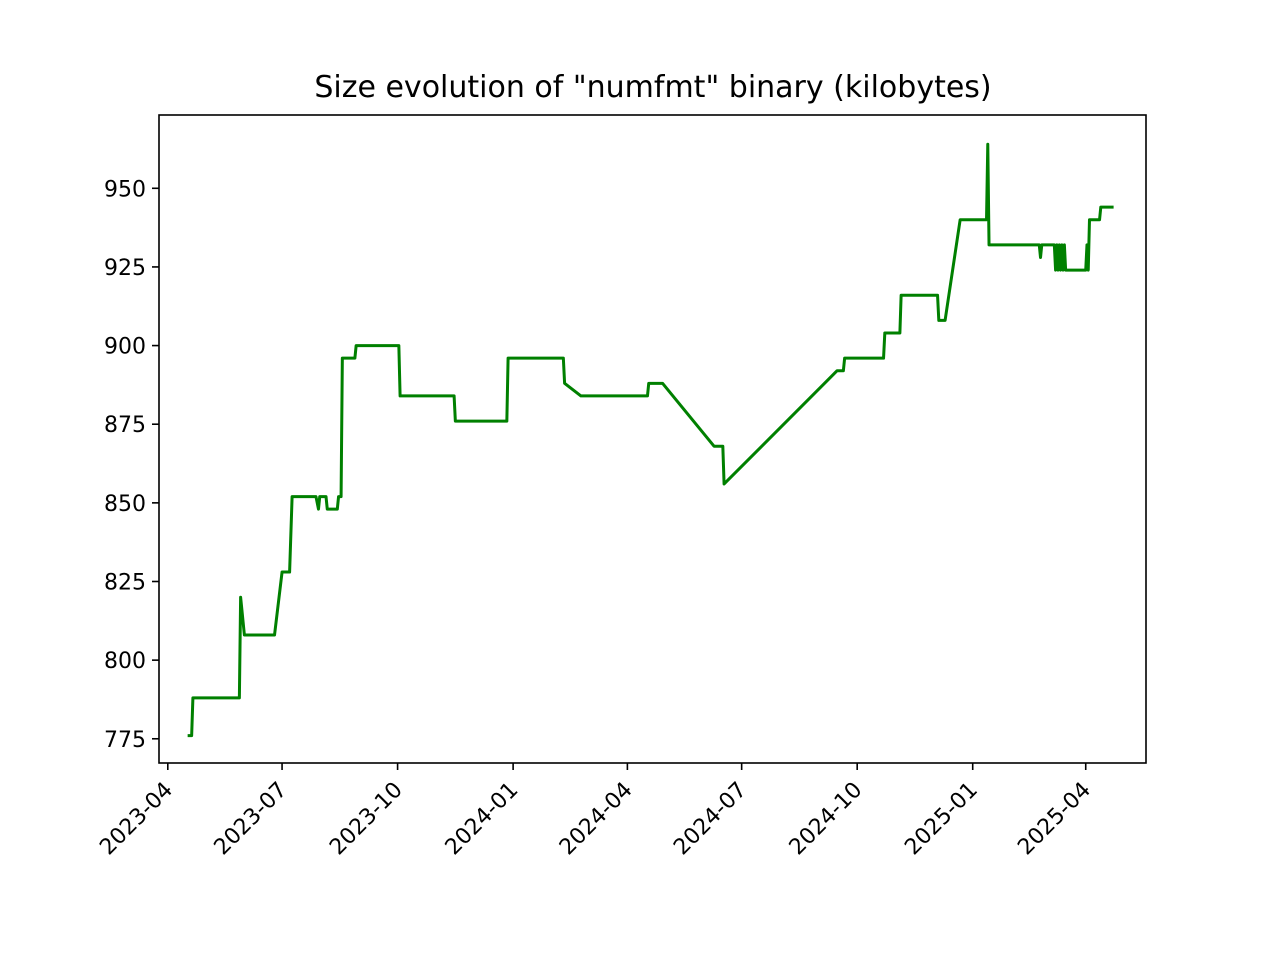 The image size is (1273, 955). I want to click on x-tick-label: 2025-04, so click(1054, 819).